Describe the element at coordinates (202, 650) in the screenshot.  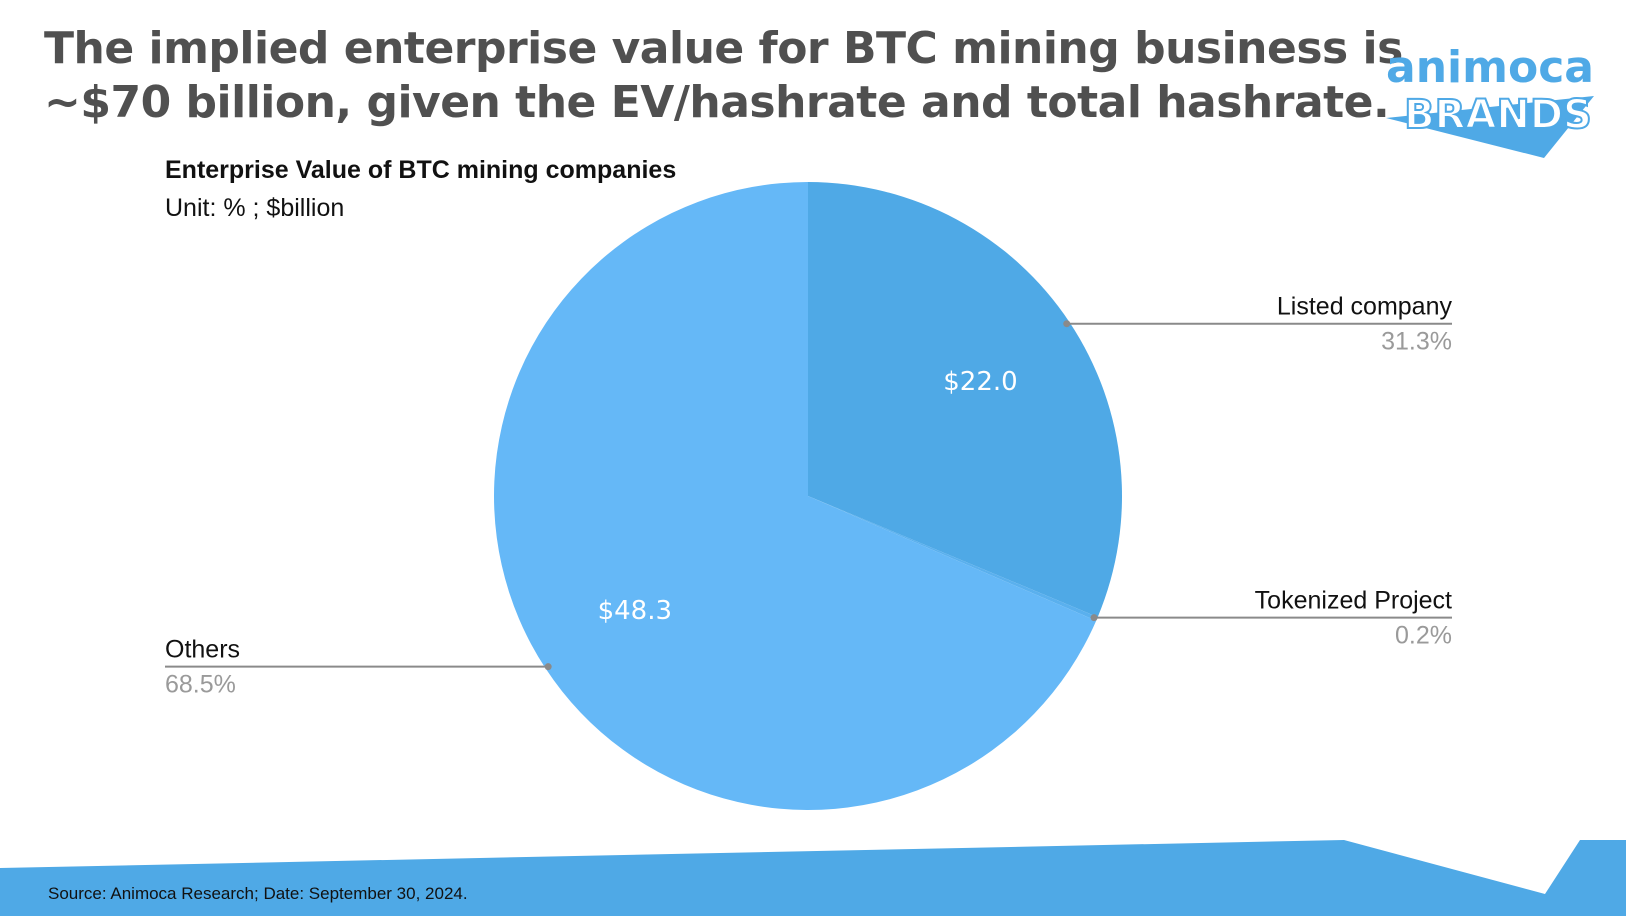
I see `slice-name-label: Others` at that location.